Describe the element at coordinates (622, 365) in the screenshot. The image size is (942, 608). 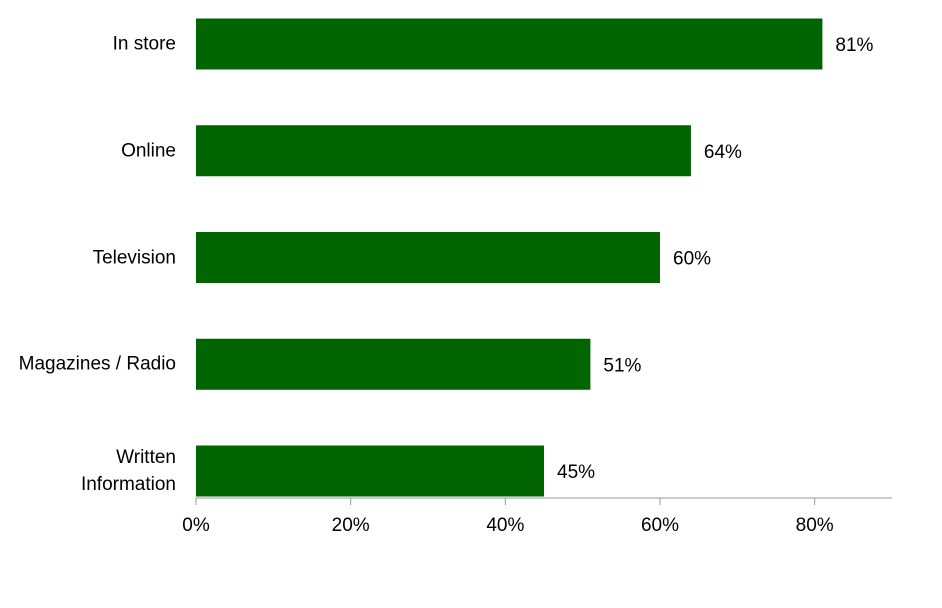
I see `data-label: 51%` at that location.